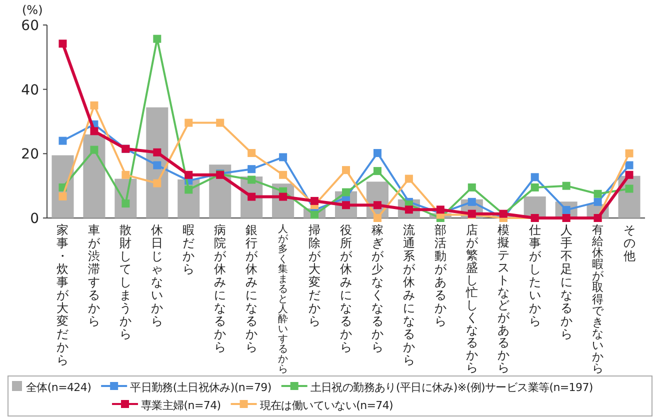 The width and height of the screenshot is (660, 420). I want to click on legend-label: 平日勤務(土日祝休み)(n=79), so click(201, 387).